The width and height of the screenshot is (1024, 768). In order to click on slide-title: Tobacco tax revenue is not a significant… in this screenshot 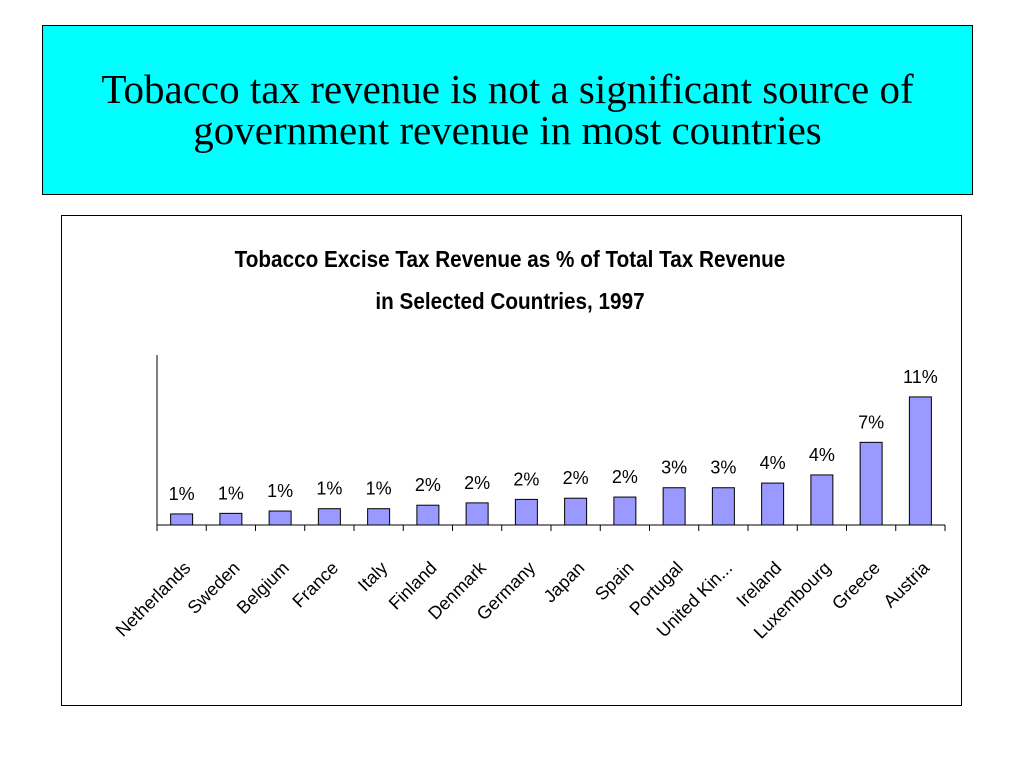, I will do `click(507, 109)`.